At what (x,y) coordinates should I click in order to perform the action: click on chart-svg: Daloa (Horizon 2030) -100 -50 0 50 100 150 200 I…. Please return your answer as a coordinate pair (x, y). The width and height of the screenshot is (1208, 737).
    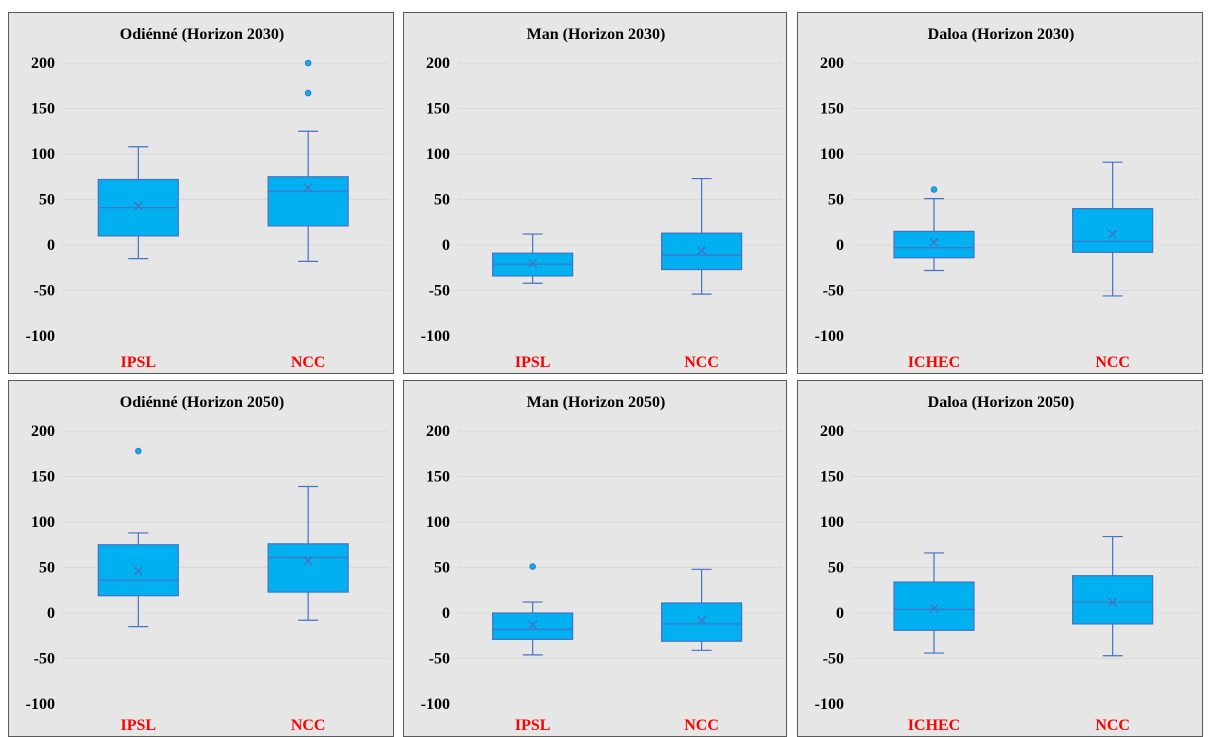
    Looking at the image, I should click on (1006, 198).